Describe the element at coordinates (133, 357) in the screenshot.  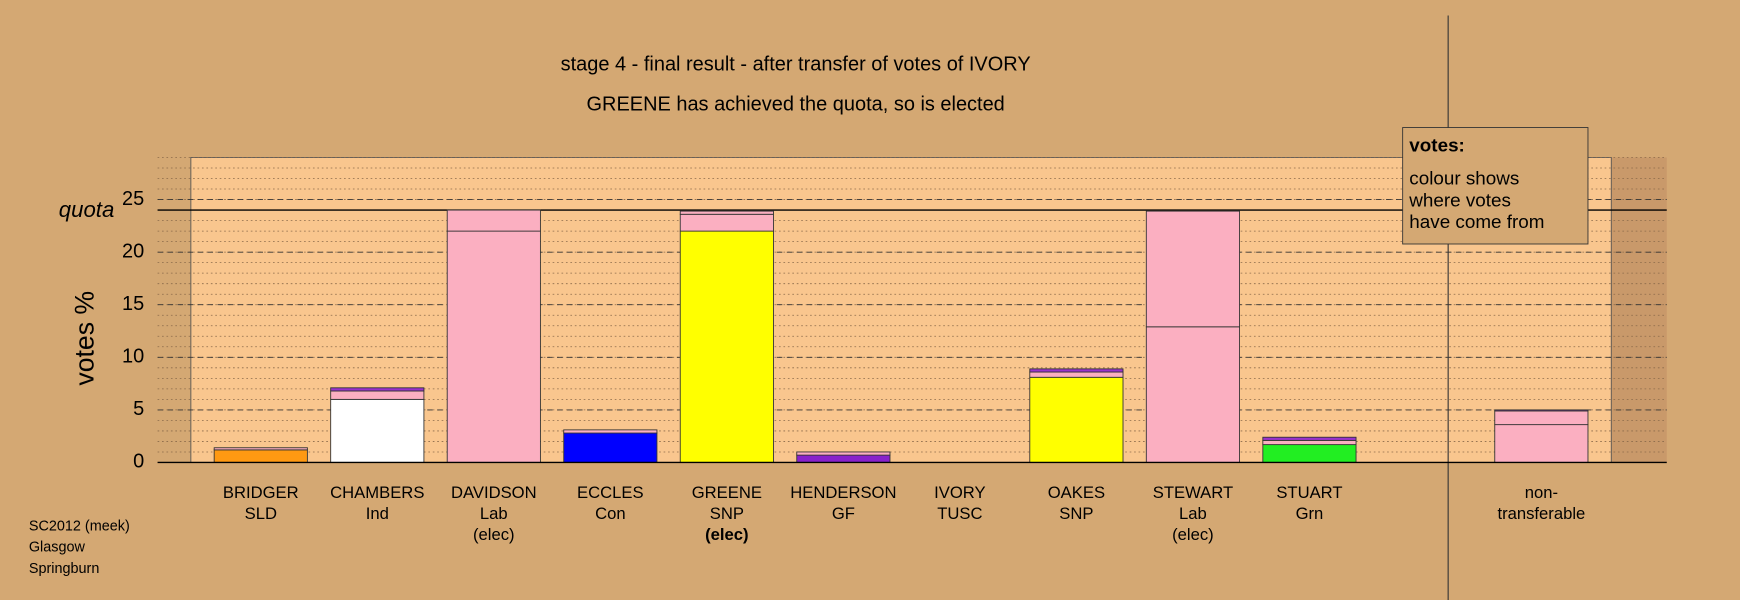
I see `y-tick-label: 10` at that location.